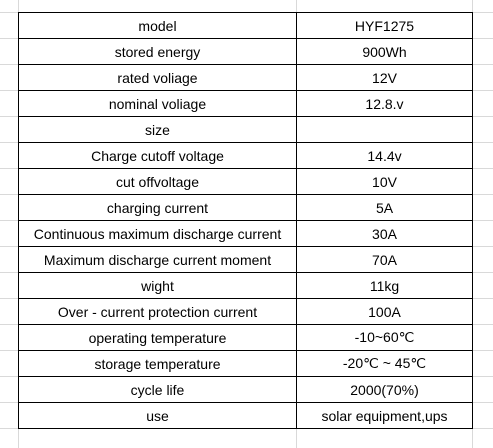 This screenshot has width=493, height=448. I want to click on table-row: stored energy 900Wh, so click(245, 51).